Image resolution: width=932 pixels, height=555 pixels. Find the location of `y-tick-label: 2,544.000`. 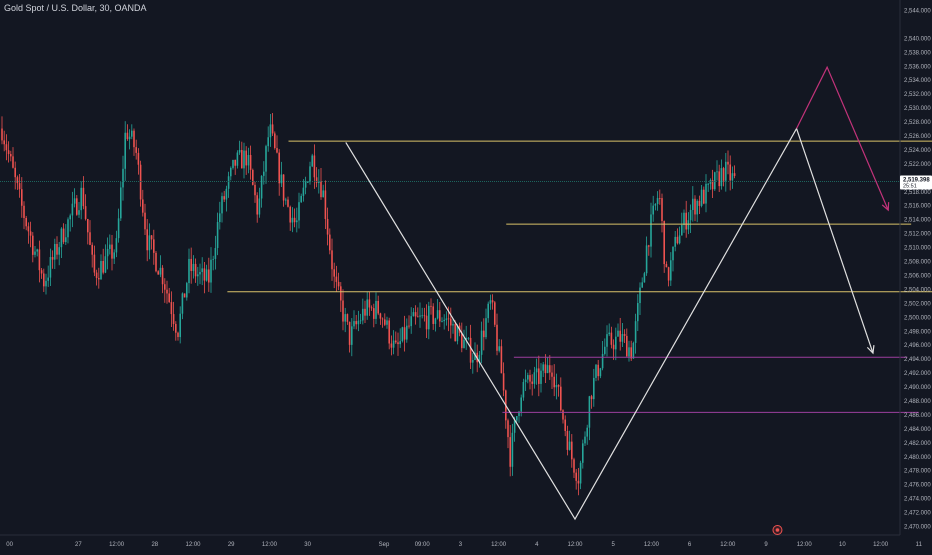

y-tick-label: 2,544.000 is located at coordinates (917, 12).